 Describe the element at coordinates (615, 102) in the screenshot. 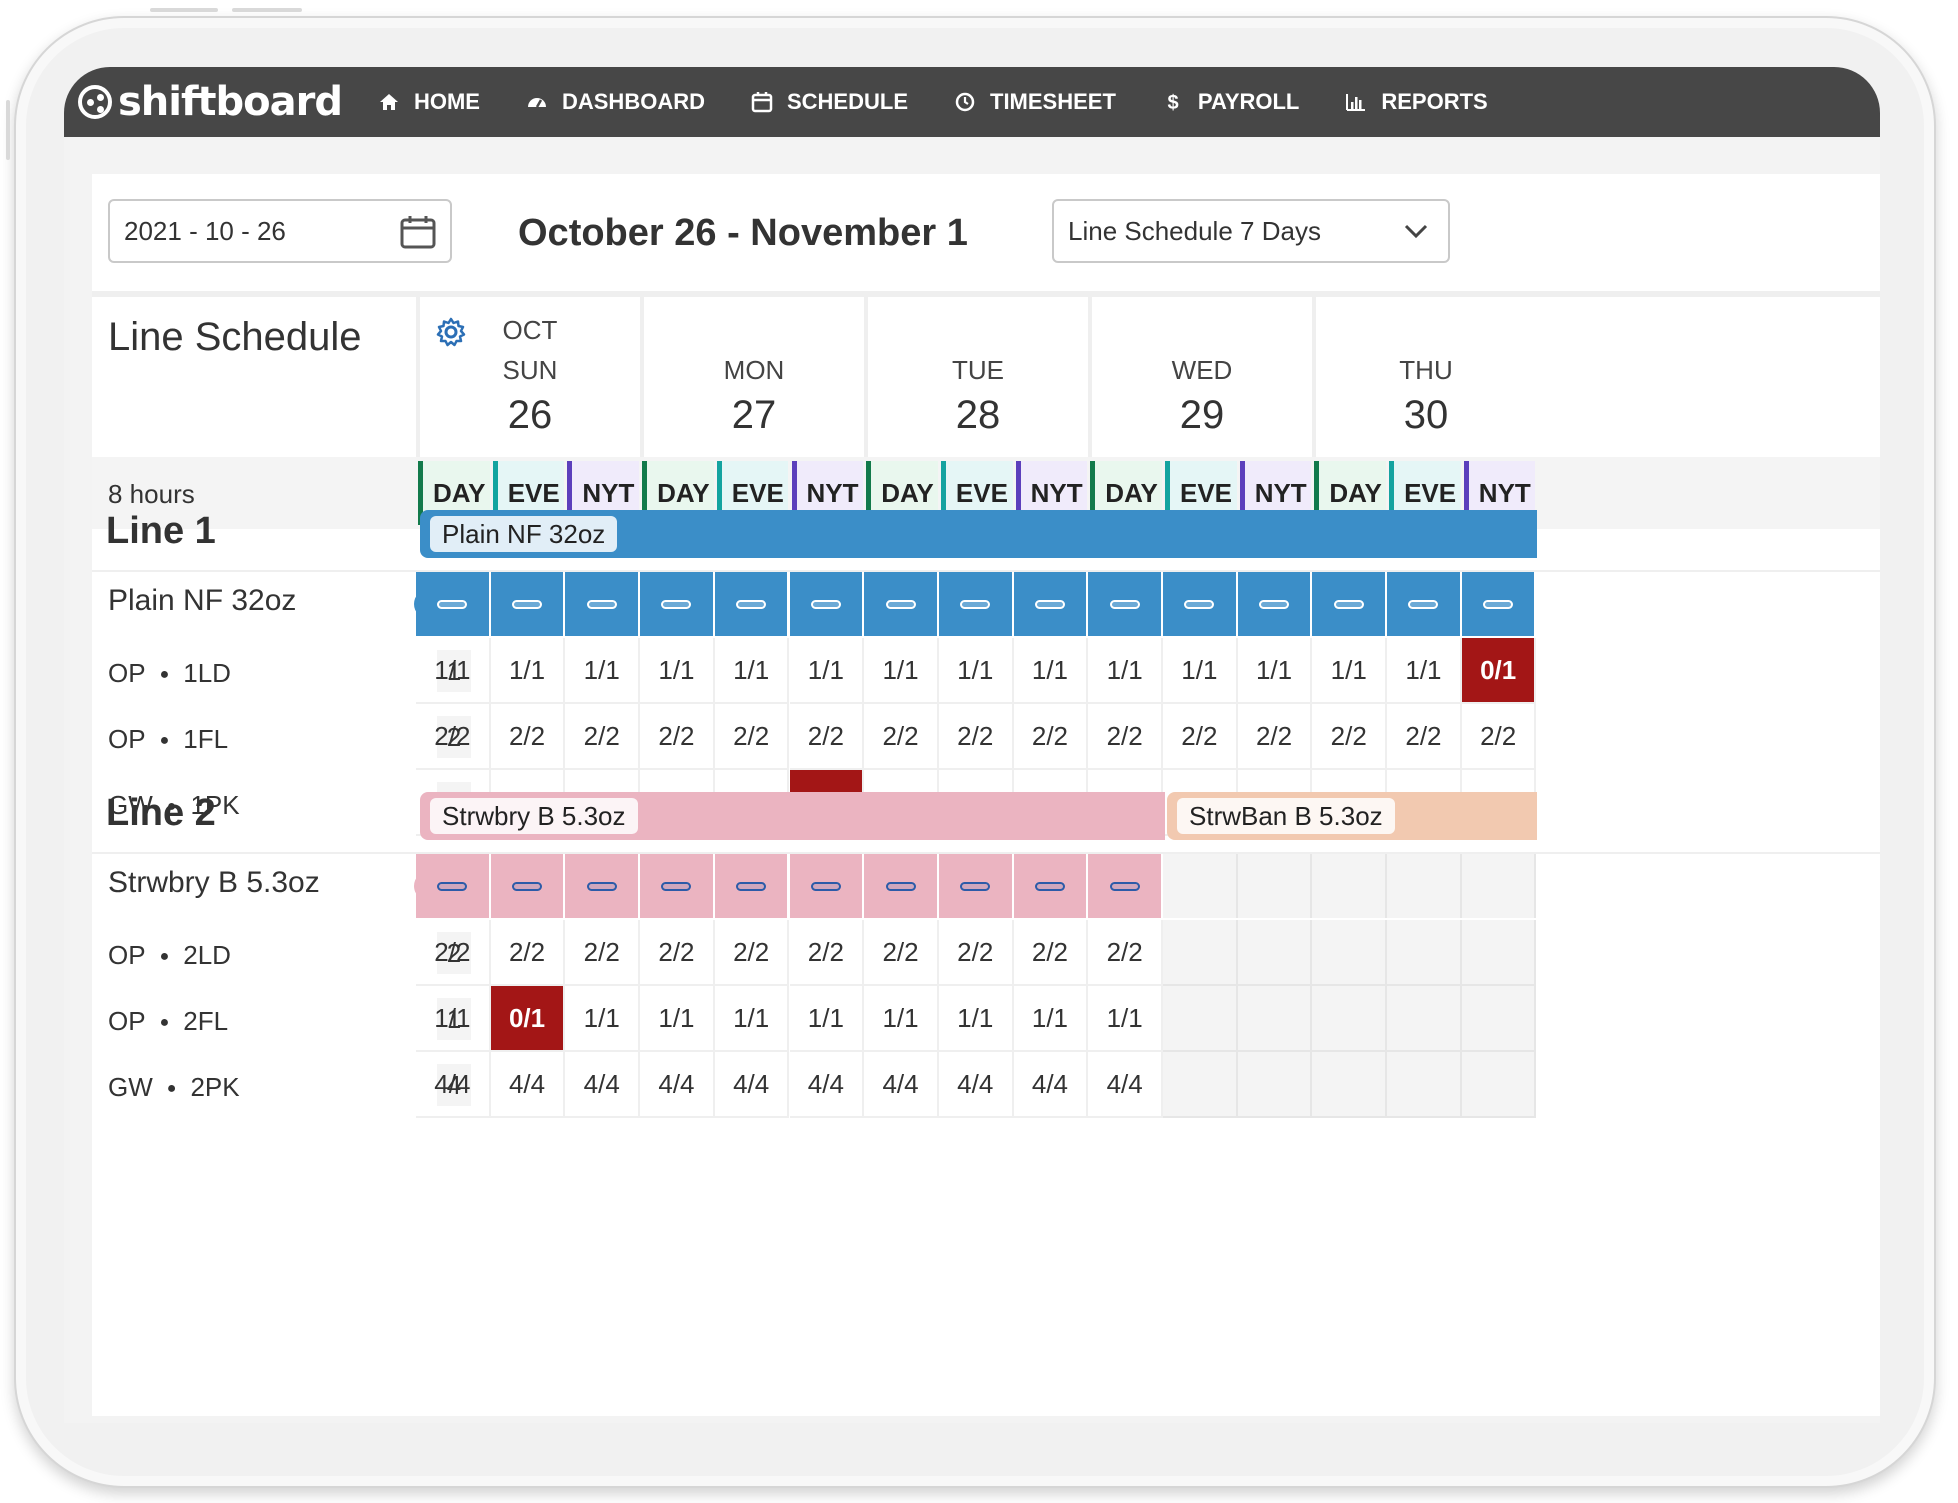

I see `nav-item-dashboard: DASHBOARD` at that location.